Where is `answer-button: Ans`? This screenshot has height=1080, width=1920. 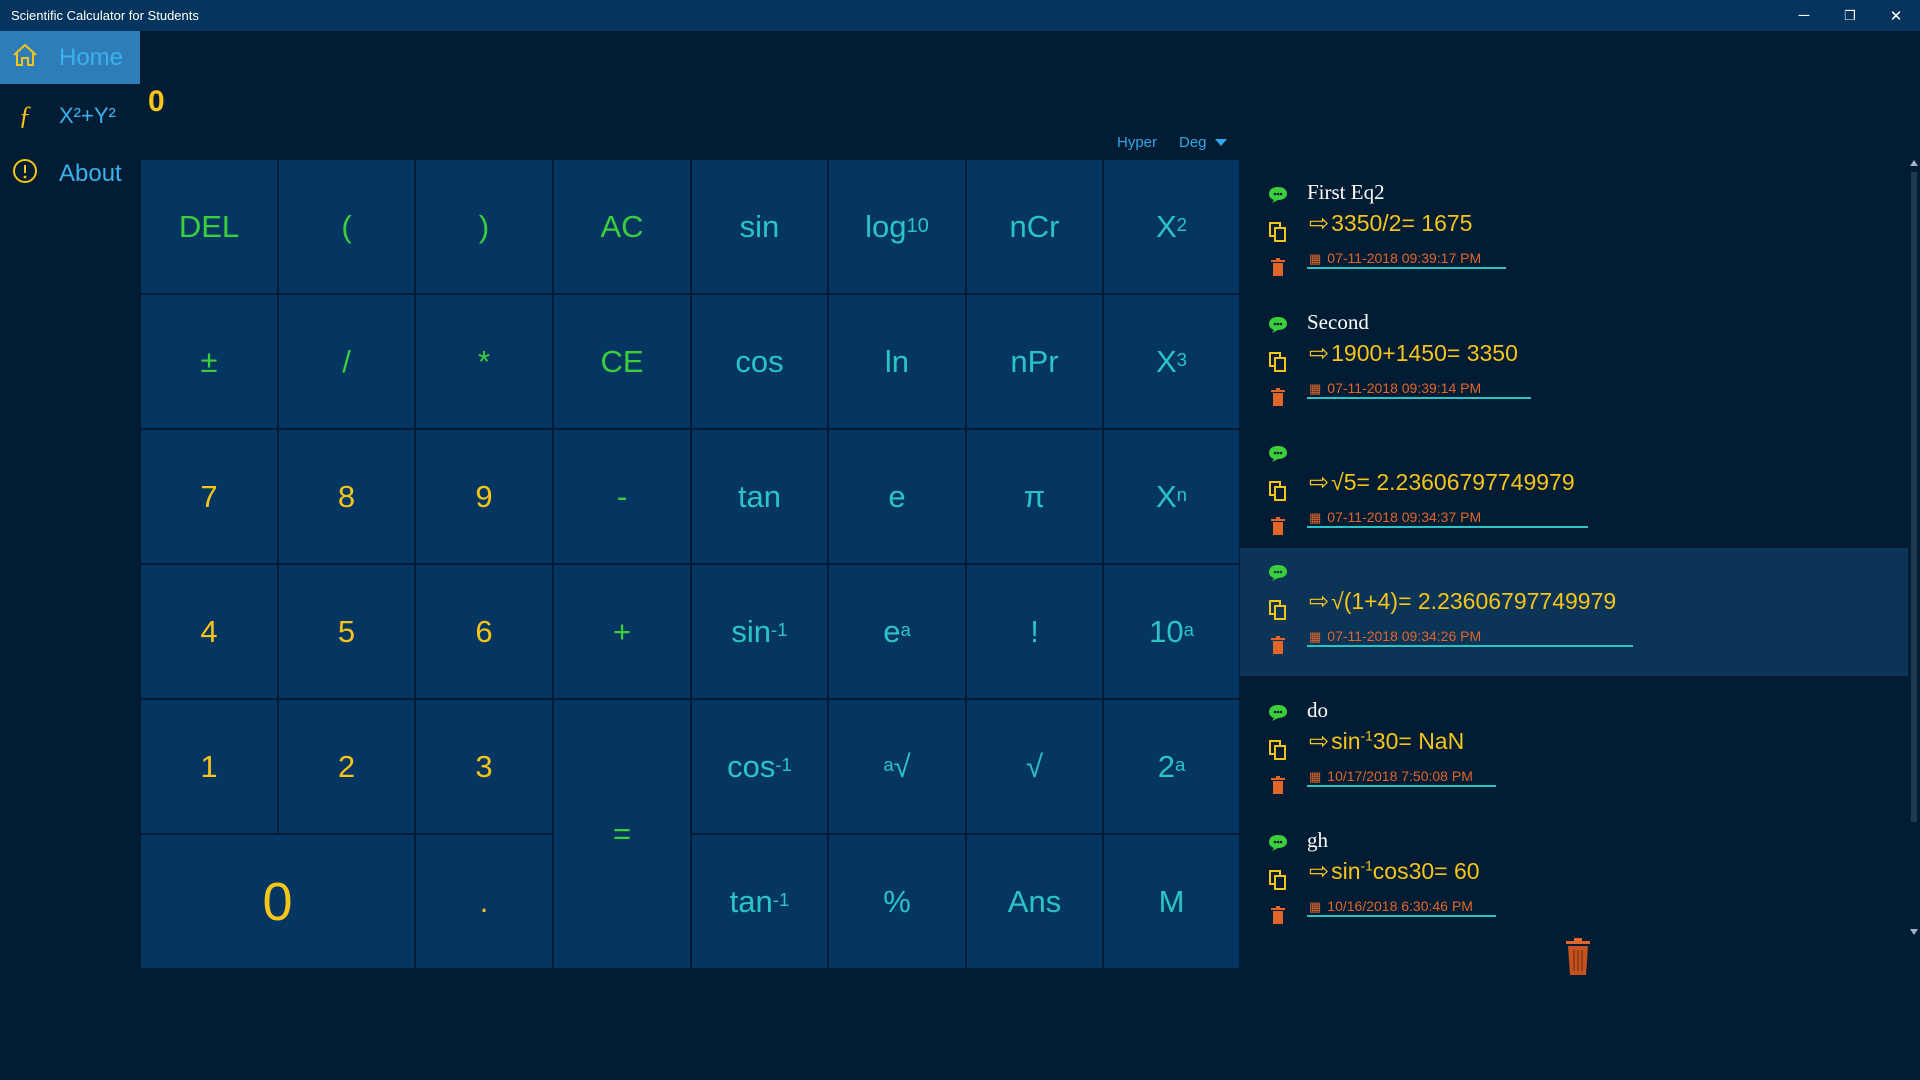
answer-button: Ans is located at coordinates (1034, 901).